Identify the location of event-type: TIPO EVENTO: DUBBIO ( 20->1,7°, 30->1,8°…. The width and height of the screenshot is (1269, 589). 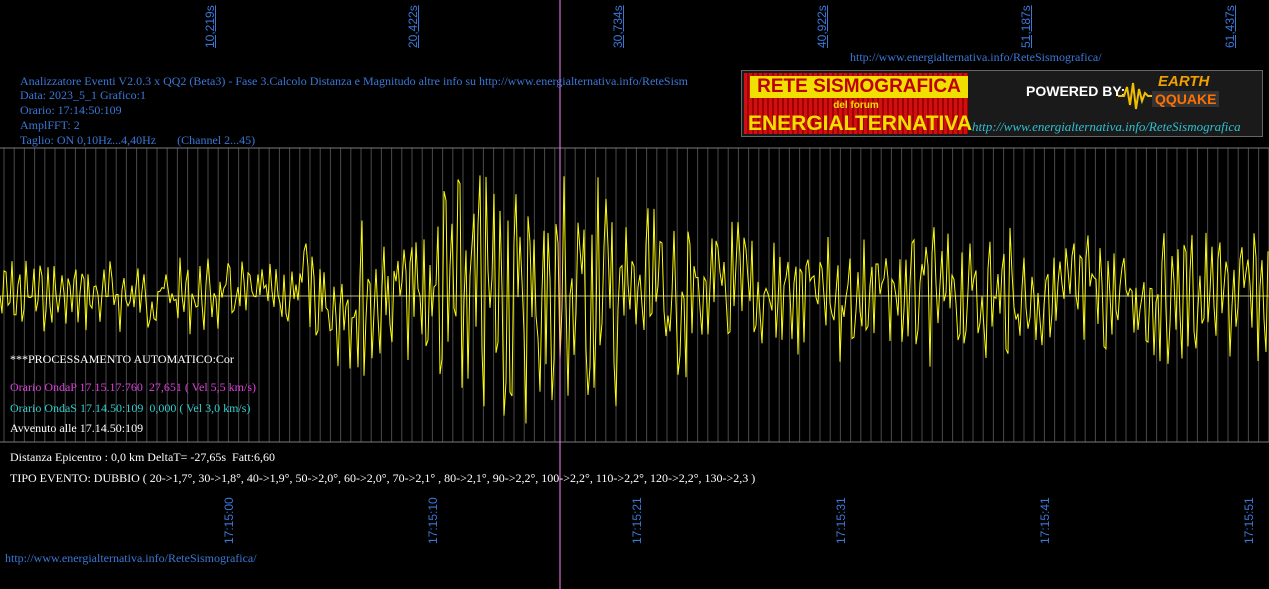
(383, 478).